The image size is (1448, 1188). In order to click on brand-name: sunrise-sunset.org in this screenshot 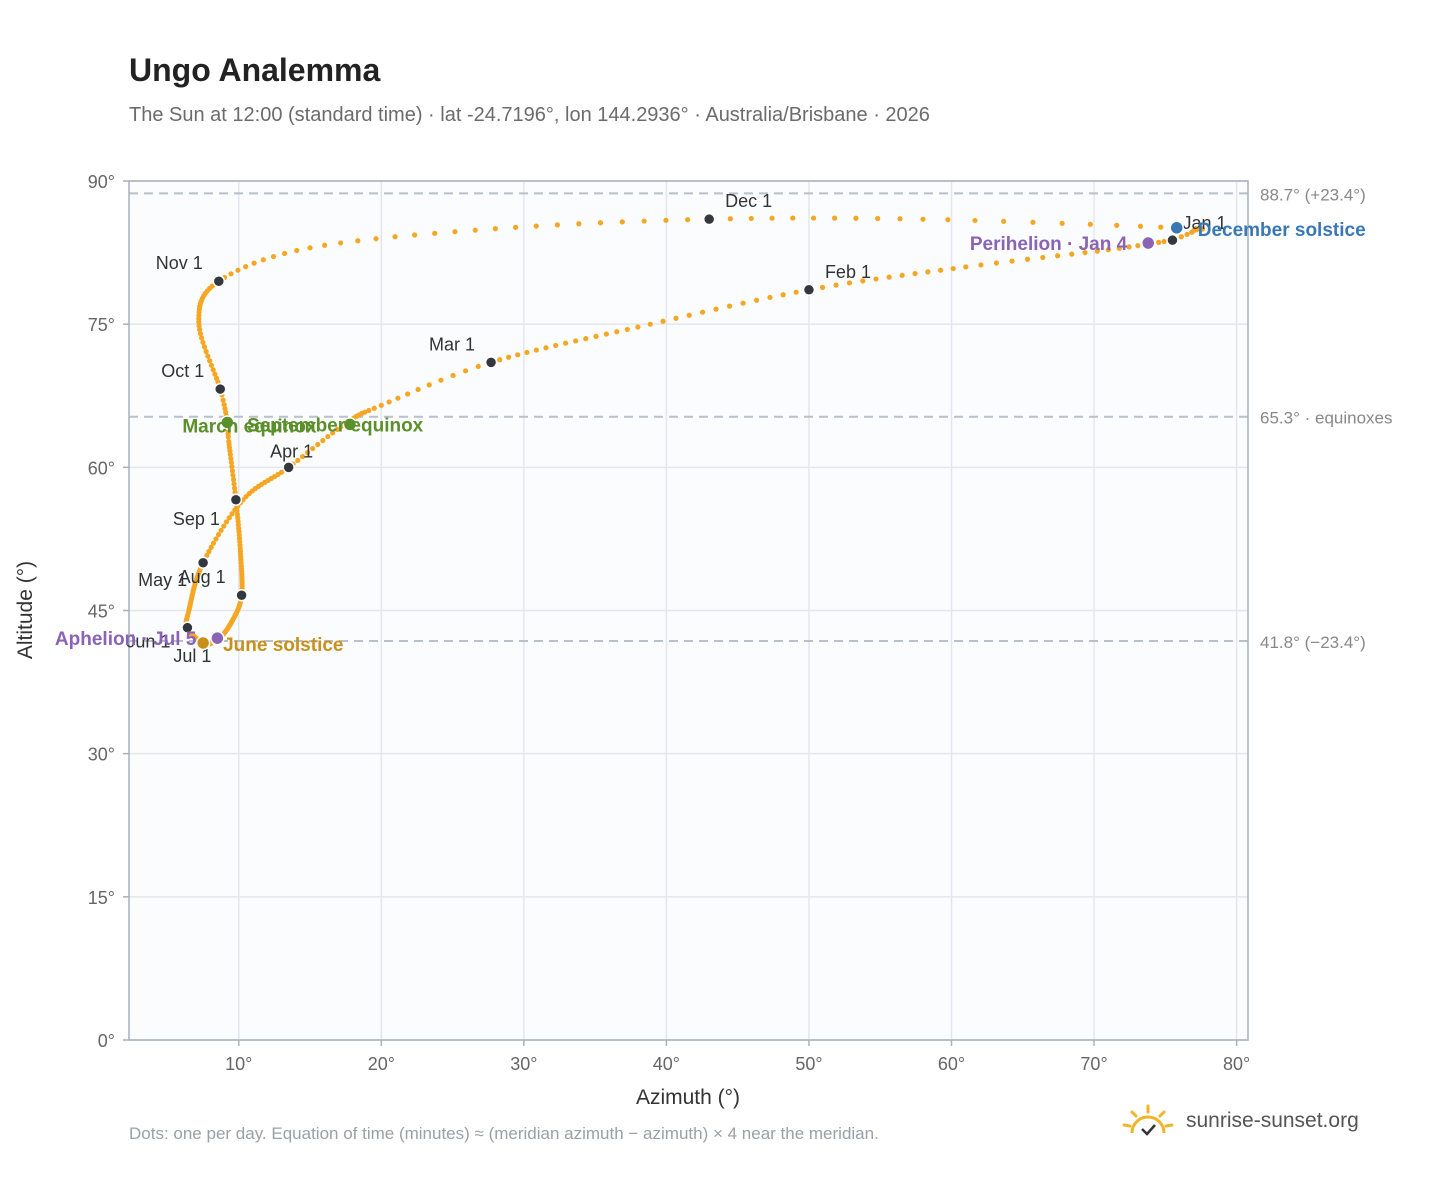, I will do `click(1272, 1120)`.